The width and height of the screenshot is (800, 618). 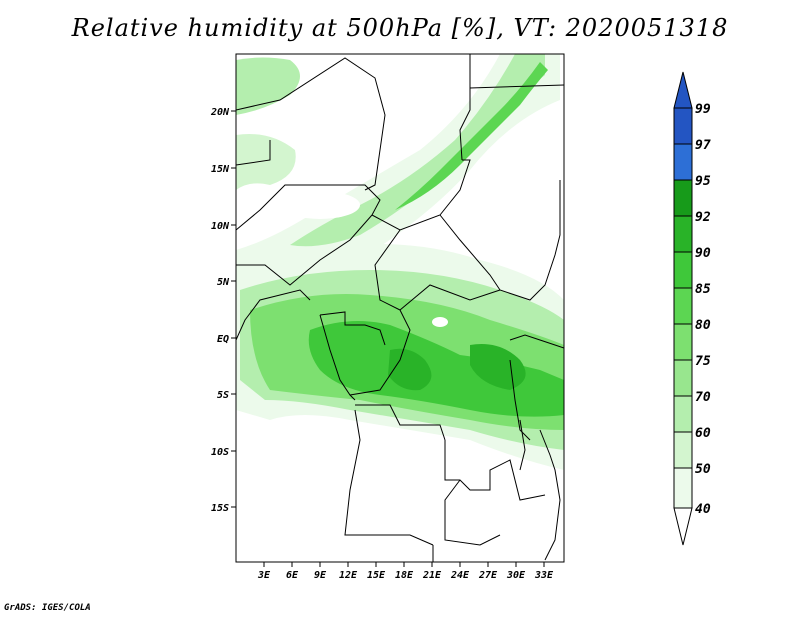 I want to click on lon-tick-label: 30E, so click(x=516, y=575).